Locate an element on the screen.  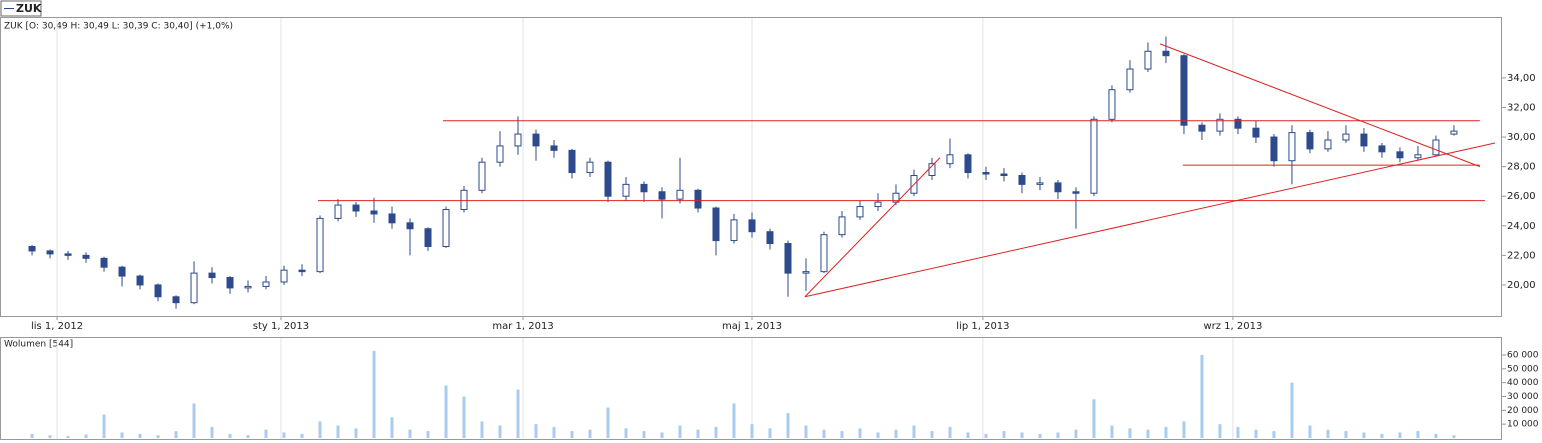
x-tick-label: lip 1, 2013 is located at coordinates (982, 326).